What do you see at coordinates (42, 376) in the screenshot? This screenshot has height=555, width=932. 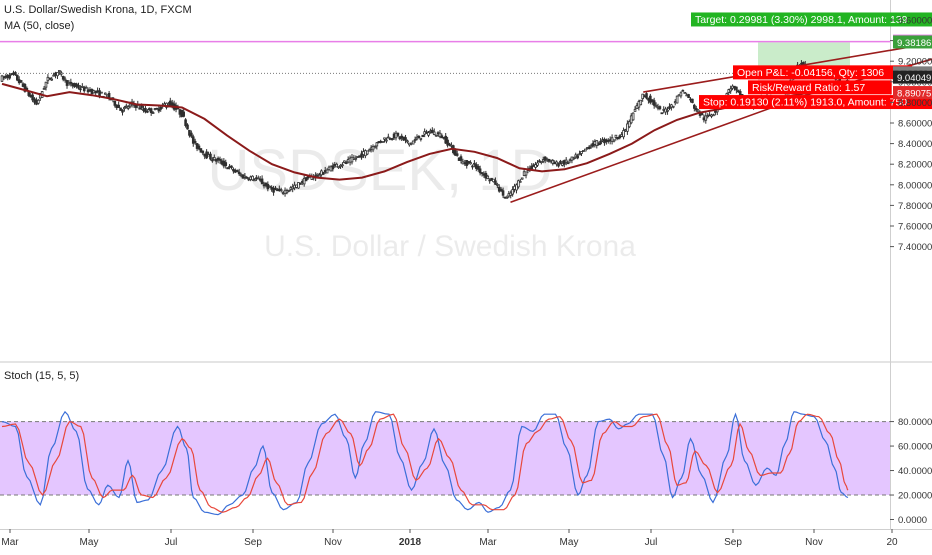 I see `stoch-indicator-label: Stoch (15, 5, 5)` at bounding box center [42, 376].